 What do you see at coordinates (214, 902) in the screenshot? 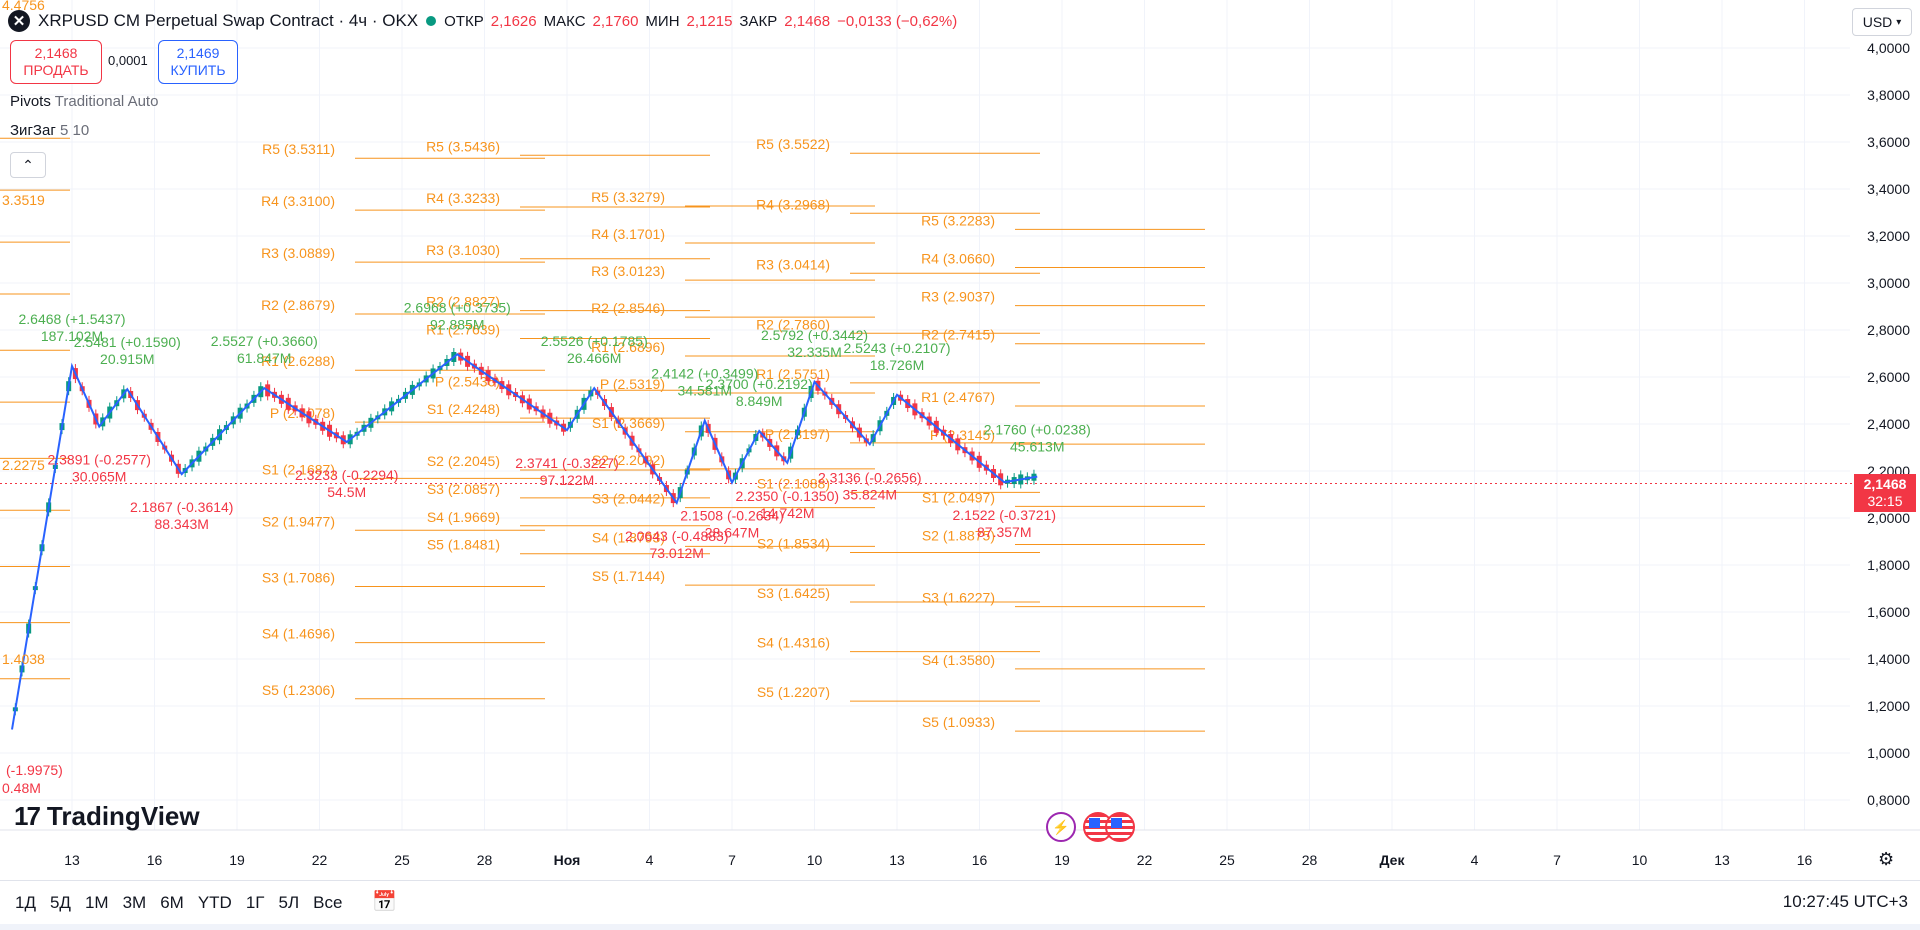
I see `period-button: YTD` at bounding box center [214, 902].